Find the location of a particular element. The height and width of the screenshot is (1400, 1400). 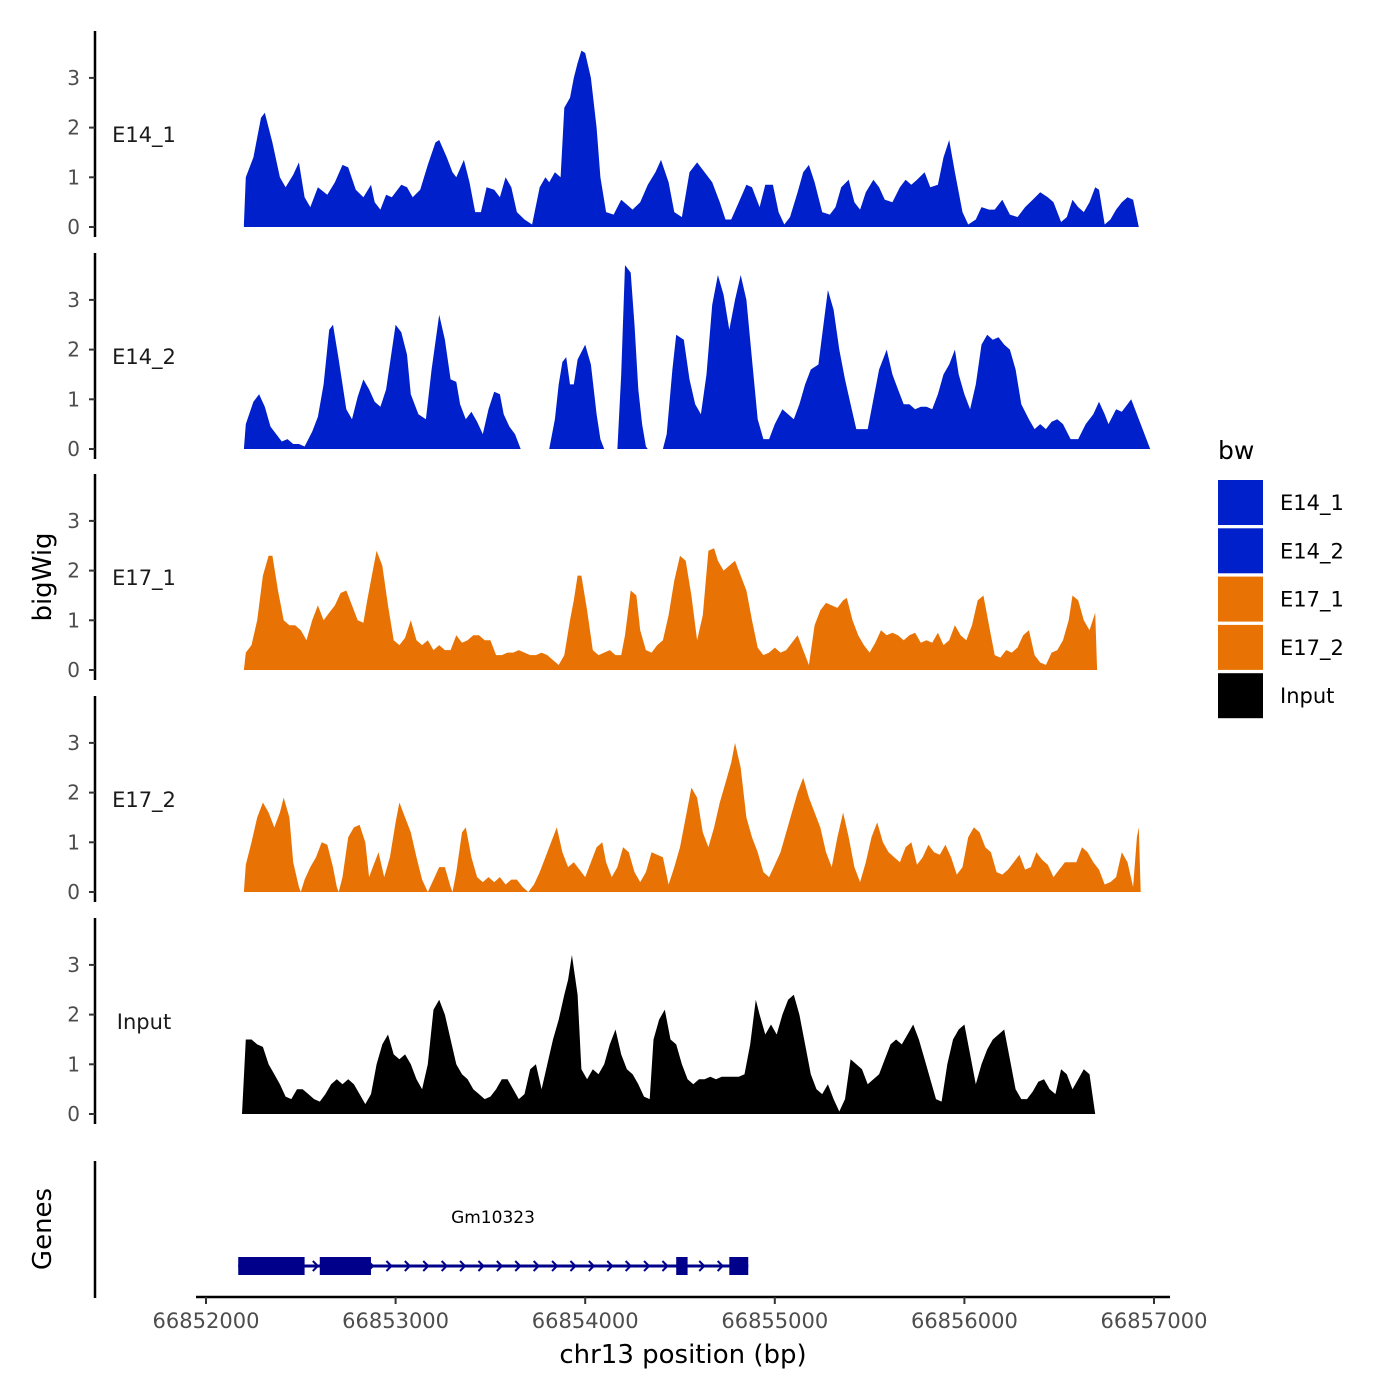

legend-label-E14_1: E14_1 is located at coordinates (1312, 503).